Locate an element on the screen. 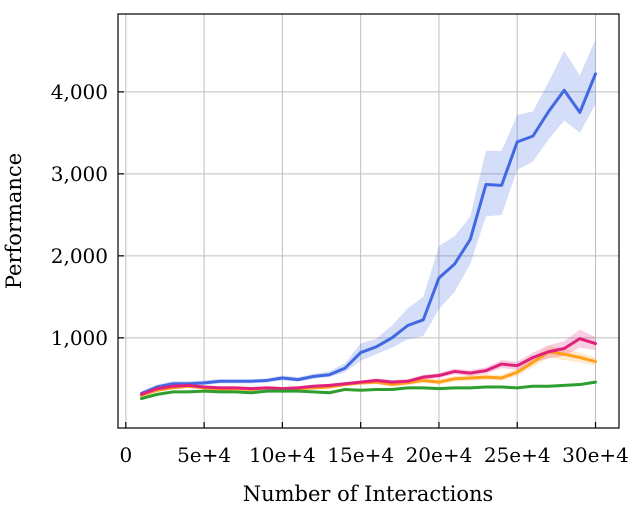  y-tick-label: 2,000 is located at coordinates (79, 256).